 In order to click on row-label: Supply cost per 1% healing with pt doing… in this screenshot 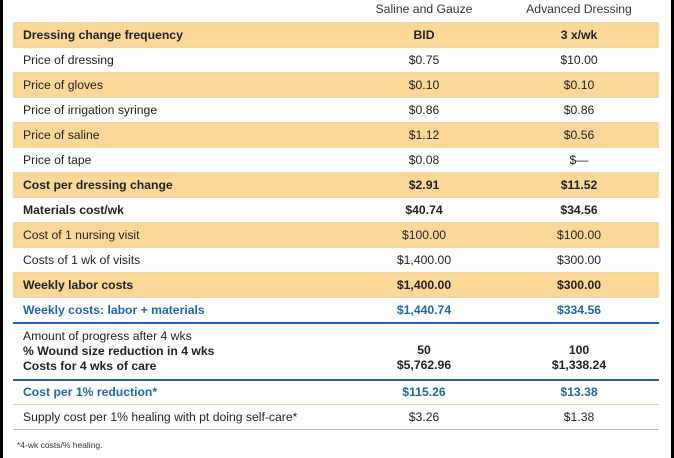, I will do `click(160, 417)`.